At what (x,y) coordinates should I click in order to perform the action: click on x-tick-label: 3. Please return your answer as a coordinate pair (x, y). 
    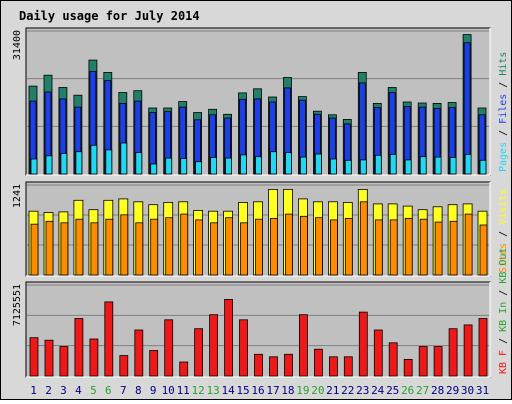
    Looking at the image, I should click on (63, 390).